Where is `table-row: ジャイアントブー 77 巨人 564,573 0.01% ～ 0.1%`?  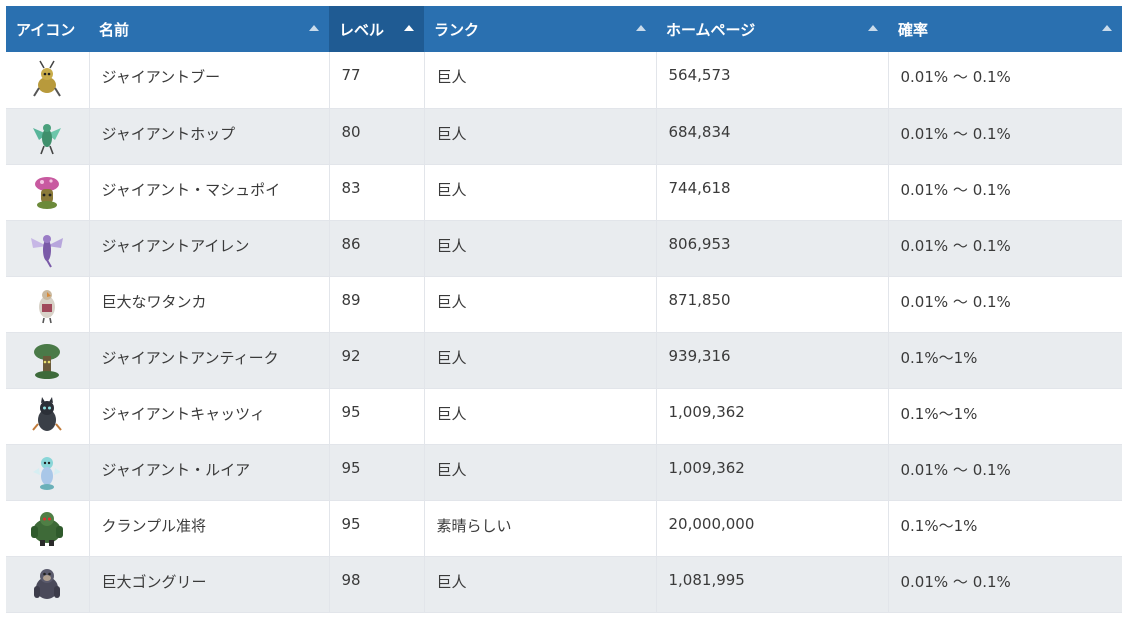
table-row: ジャイアントブー 77 巨人 564,573 0.01% ～ 0.1% is located at coordinates (564, 80).